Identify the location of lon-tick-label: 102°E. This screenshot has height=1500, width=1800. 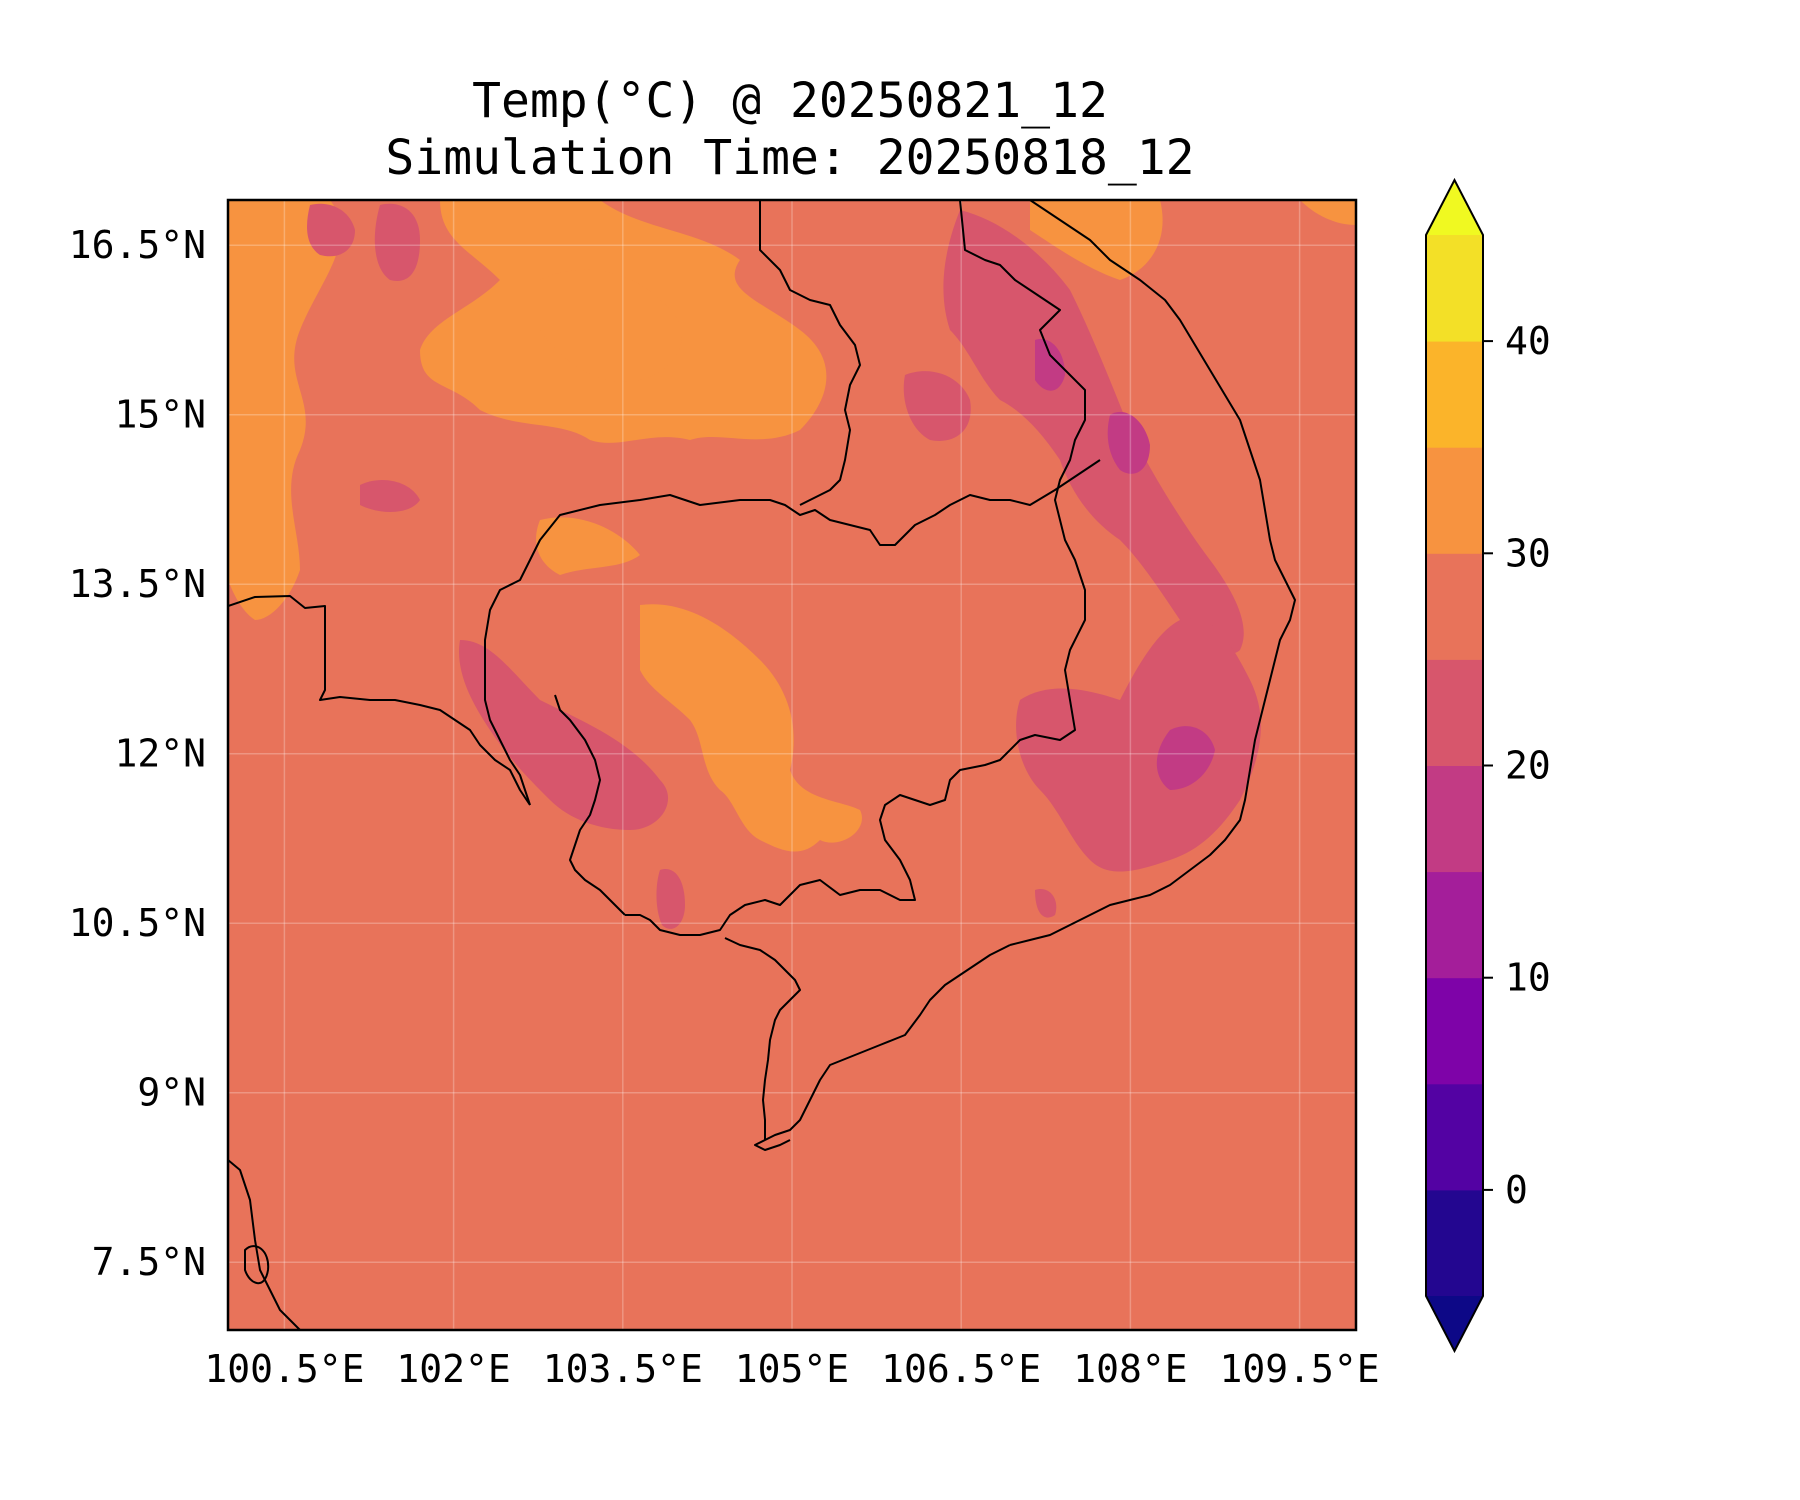
(453, 1369).